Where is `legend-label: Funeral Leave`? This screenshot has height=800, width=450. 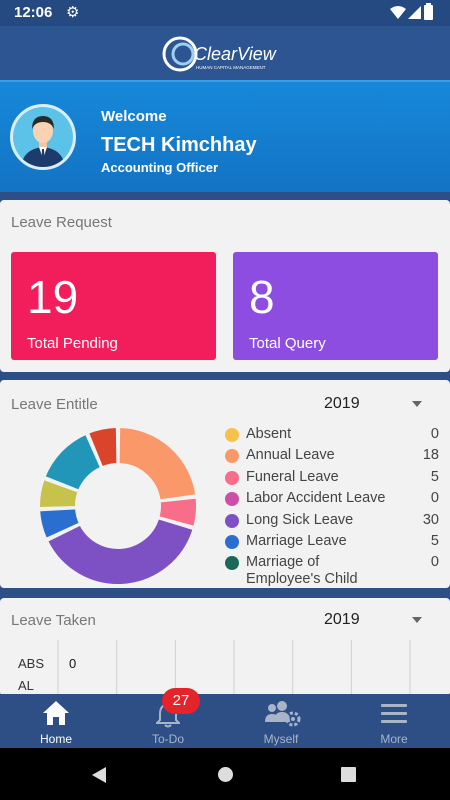 legend-label: Funeral Leave is located at coordinates (292, 476).